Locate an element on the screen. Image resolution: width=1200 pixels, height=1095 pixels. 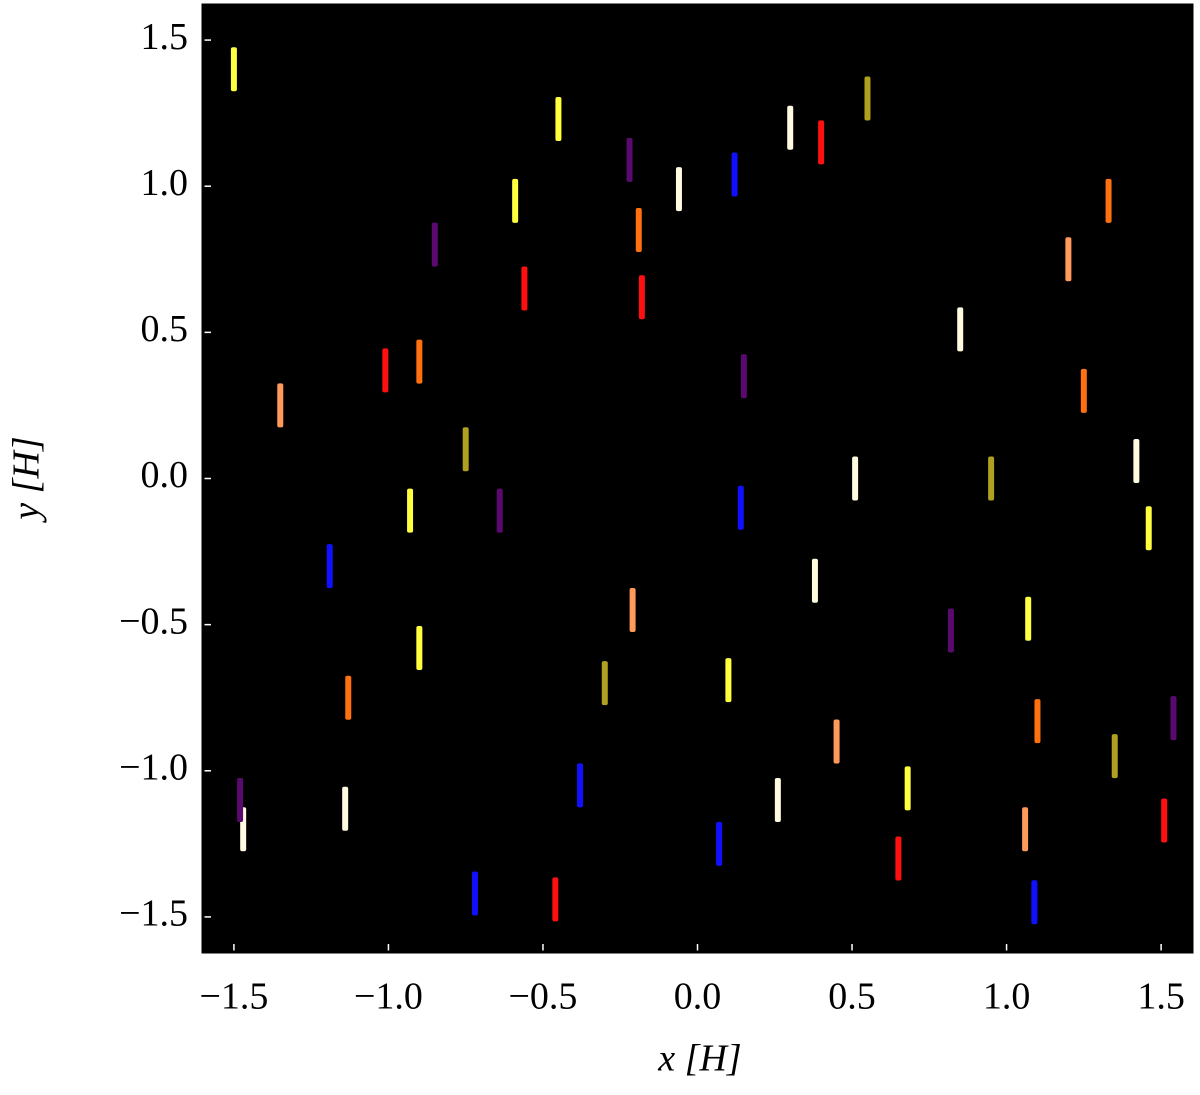
y-axis-label: y [H] is located at coordinates (27, 479).